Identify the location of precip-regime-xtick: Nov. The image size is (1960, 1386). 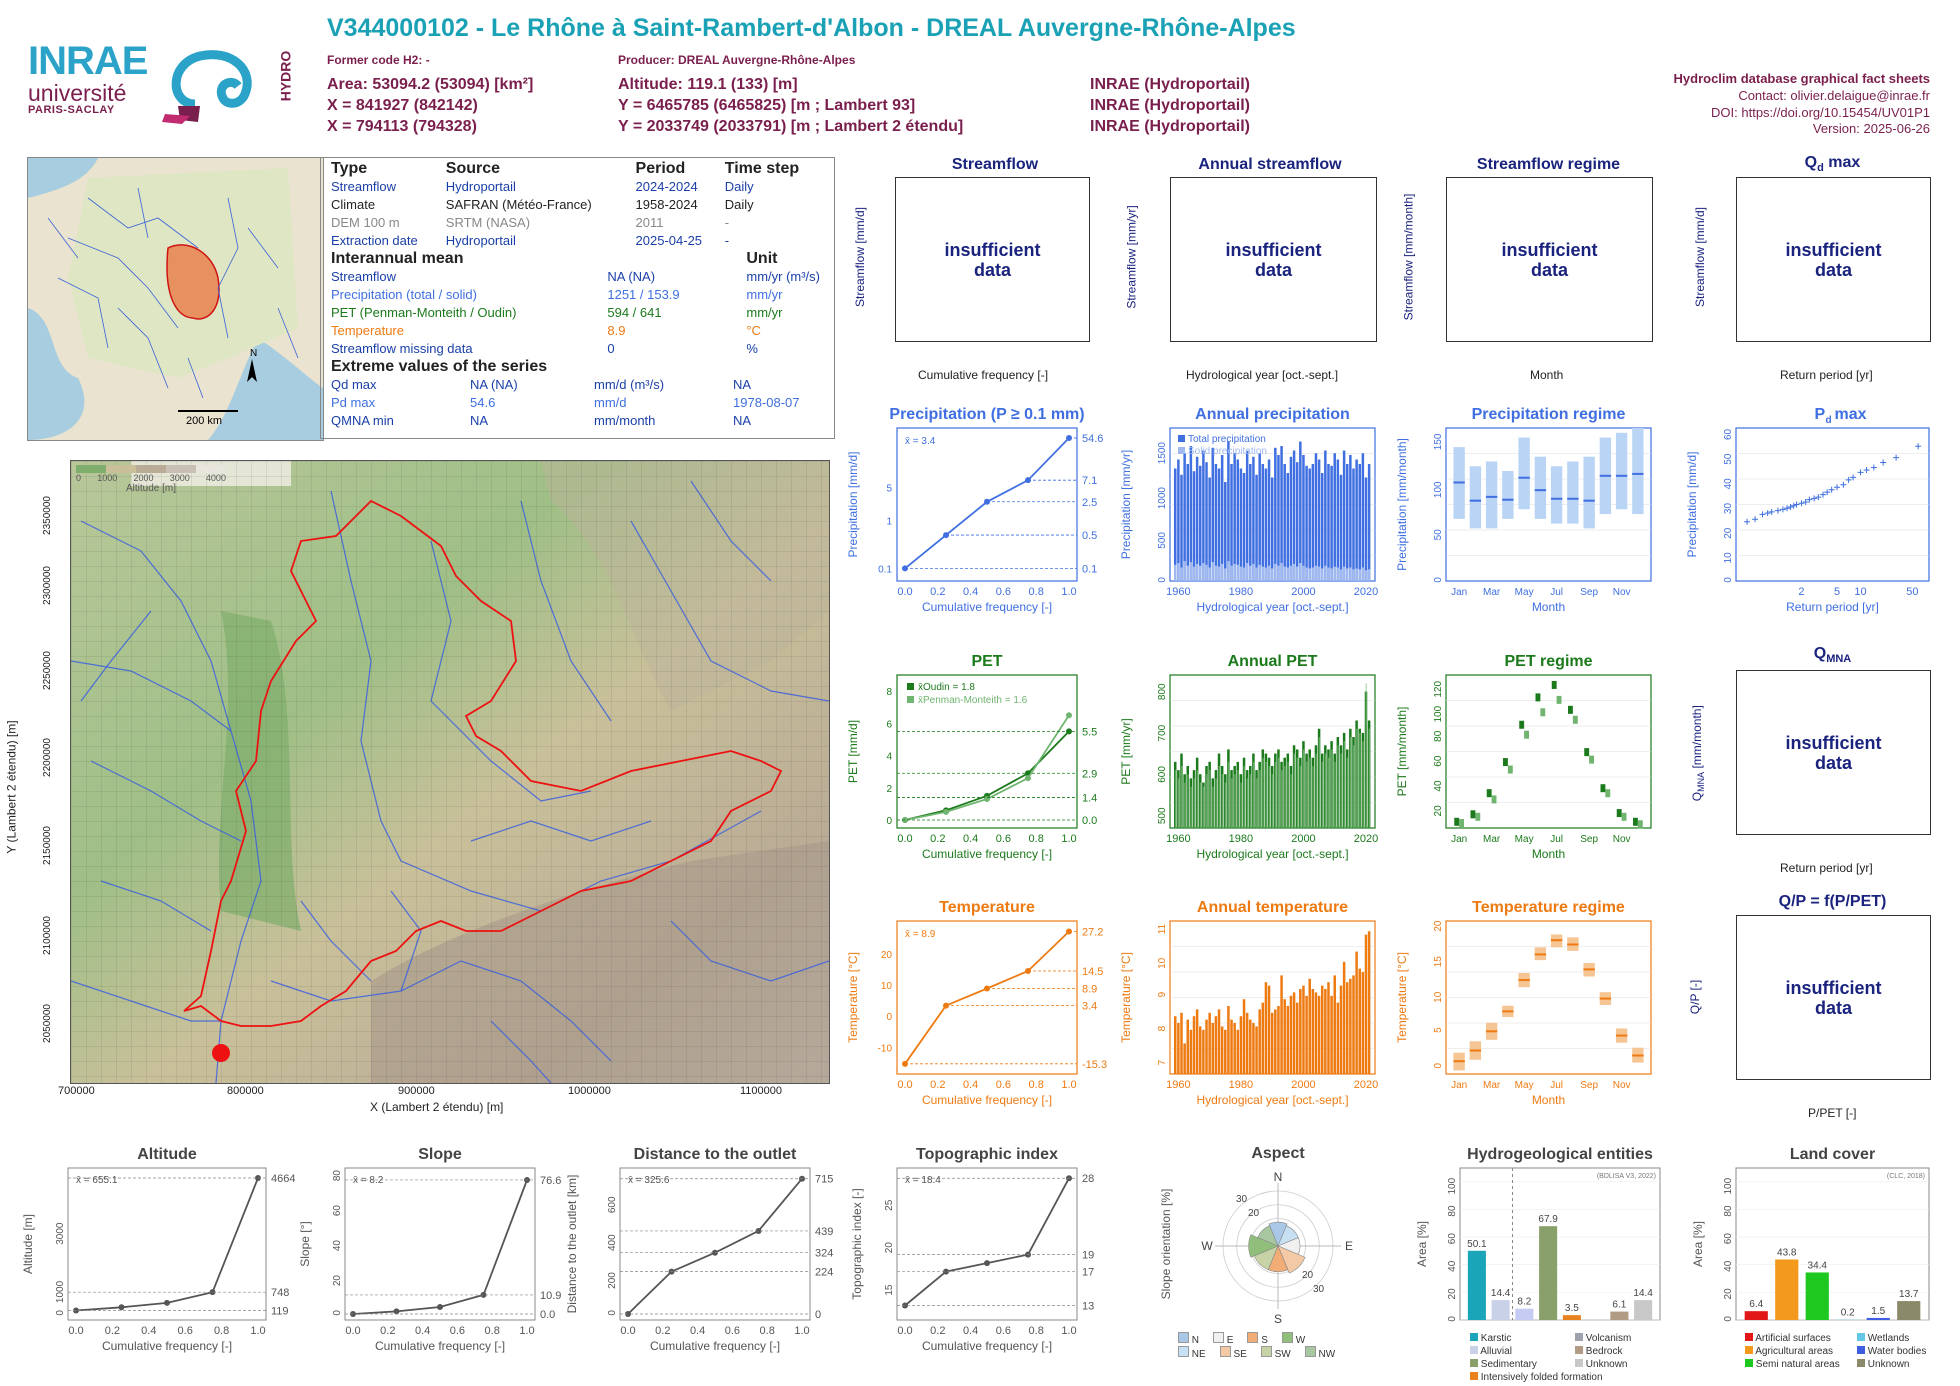
(1622, 592).